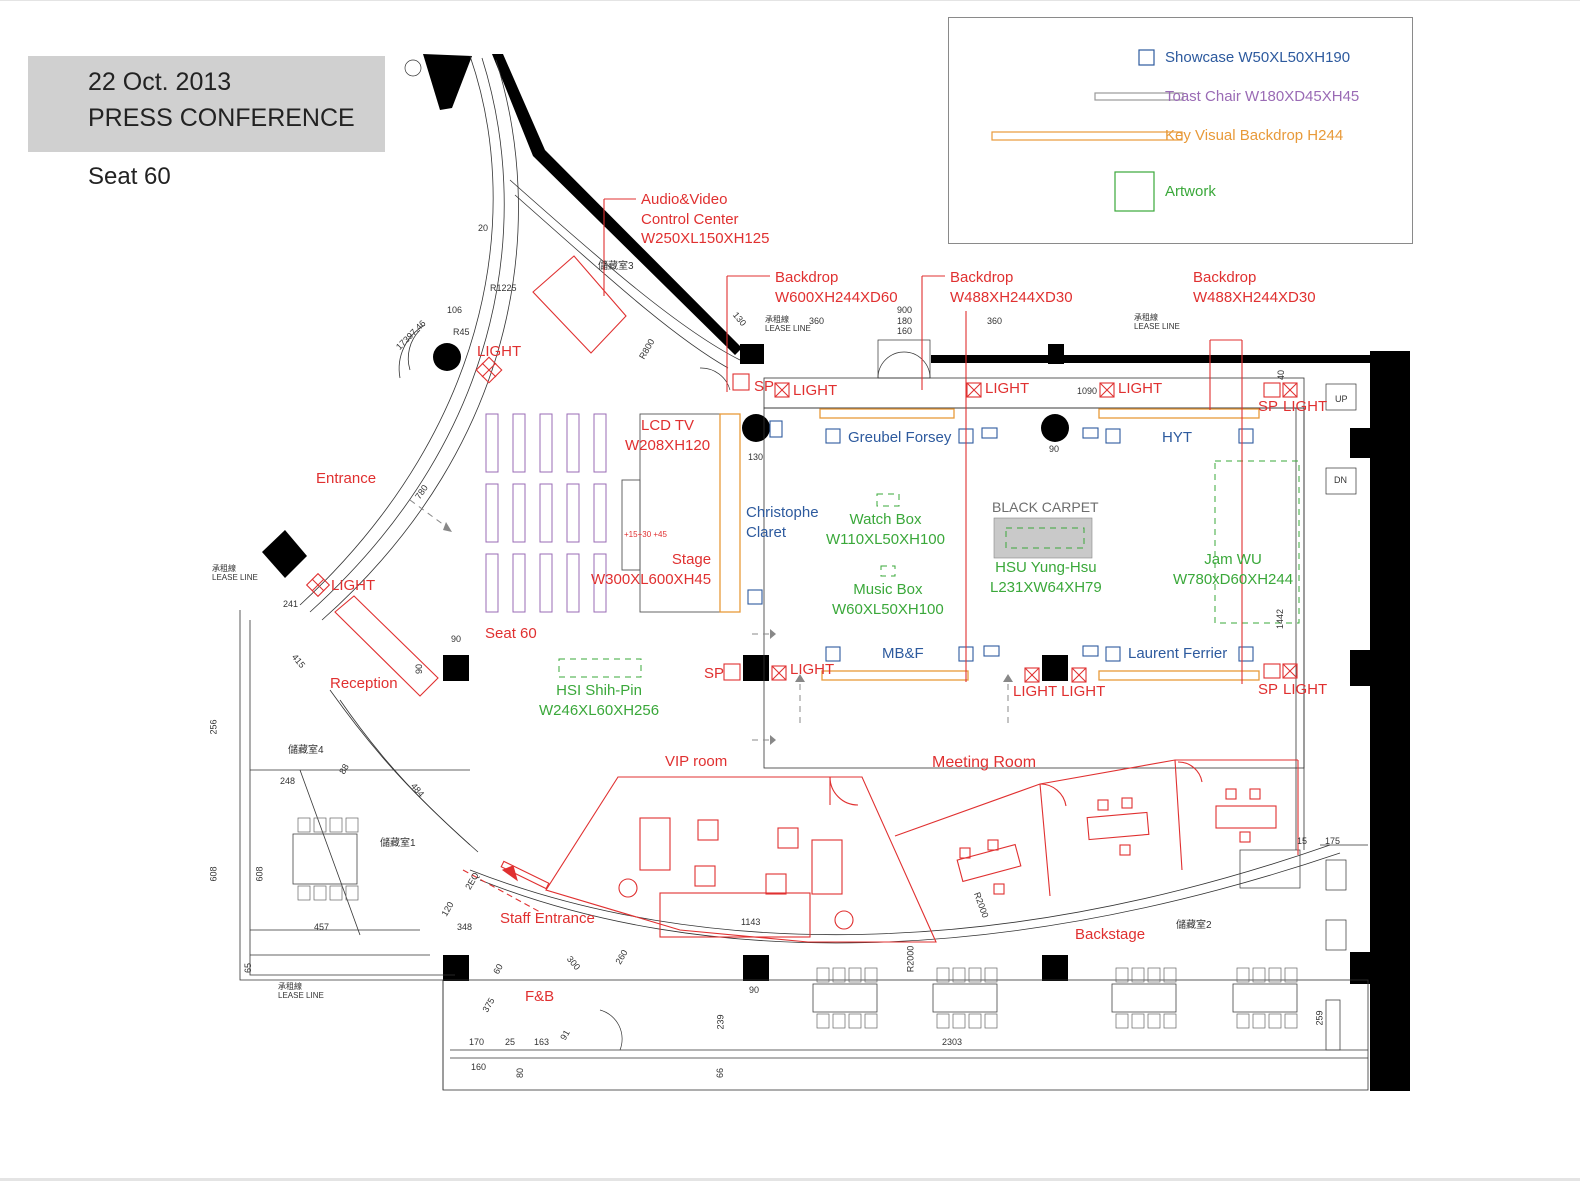 This screenshot has width=1580, height=1190. I want to click on south-curve-outer, so click(900, 890).